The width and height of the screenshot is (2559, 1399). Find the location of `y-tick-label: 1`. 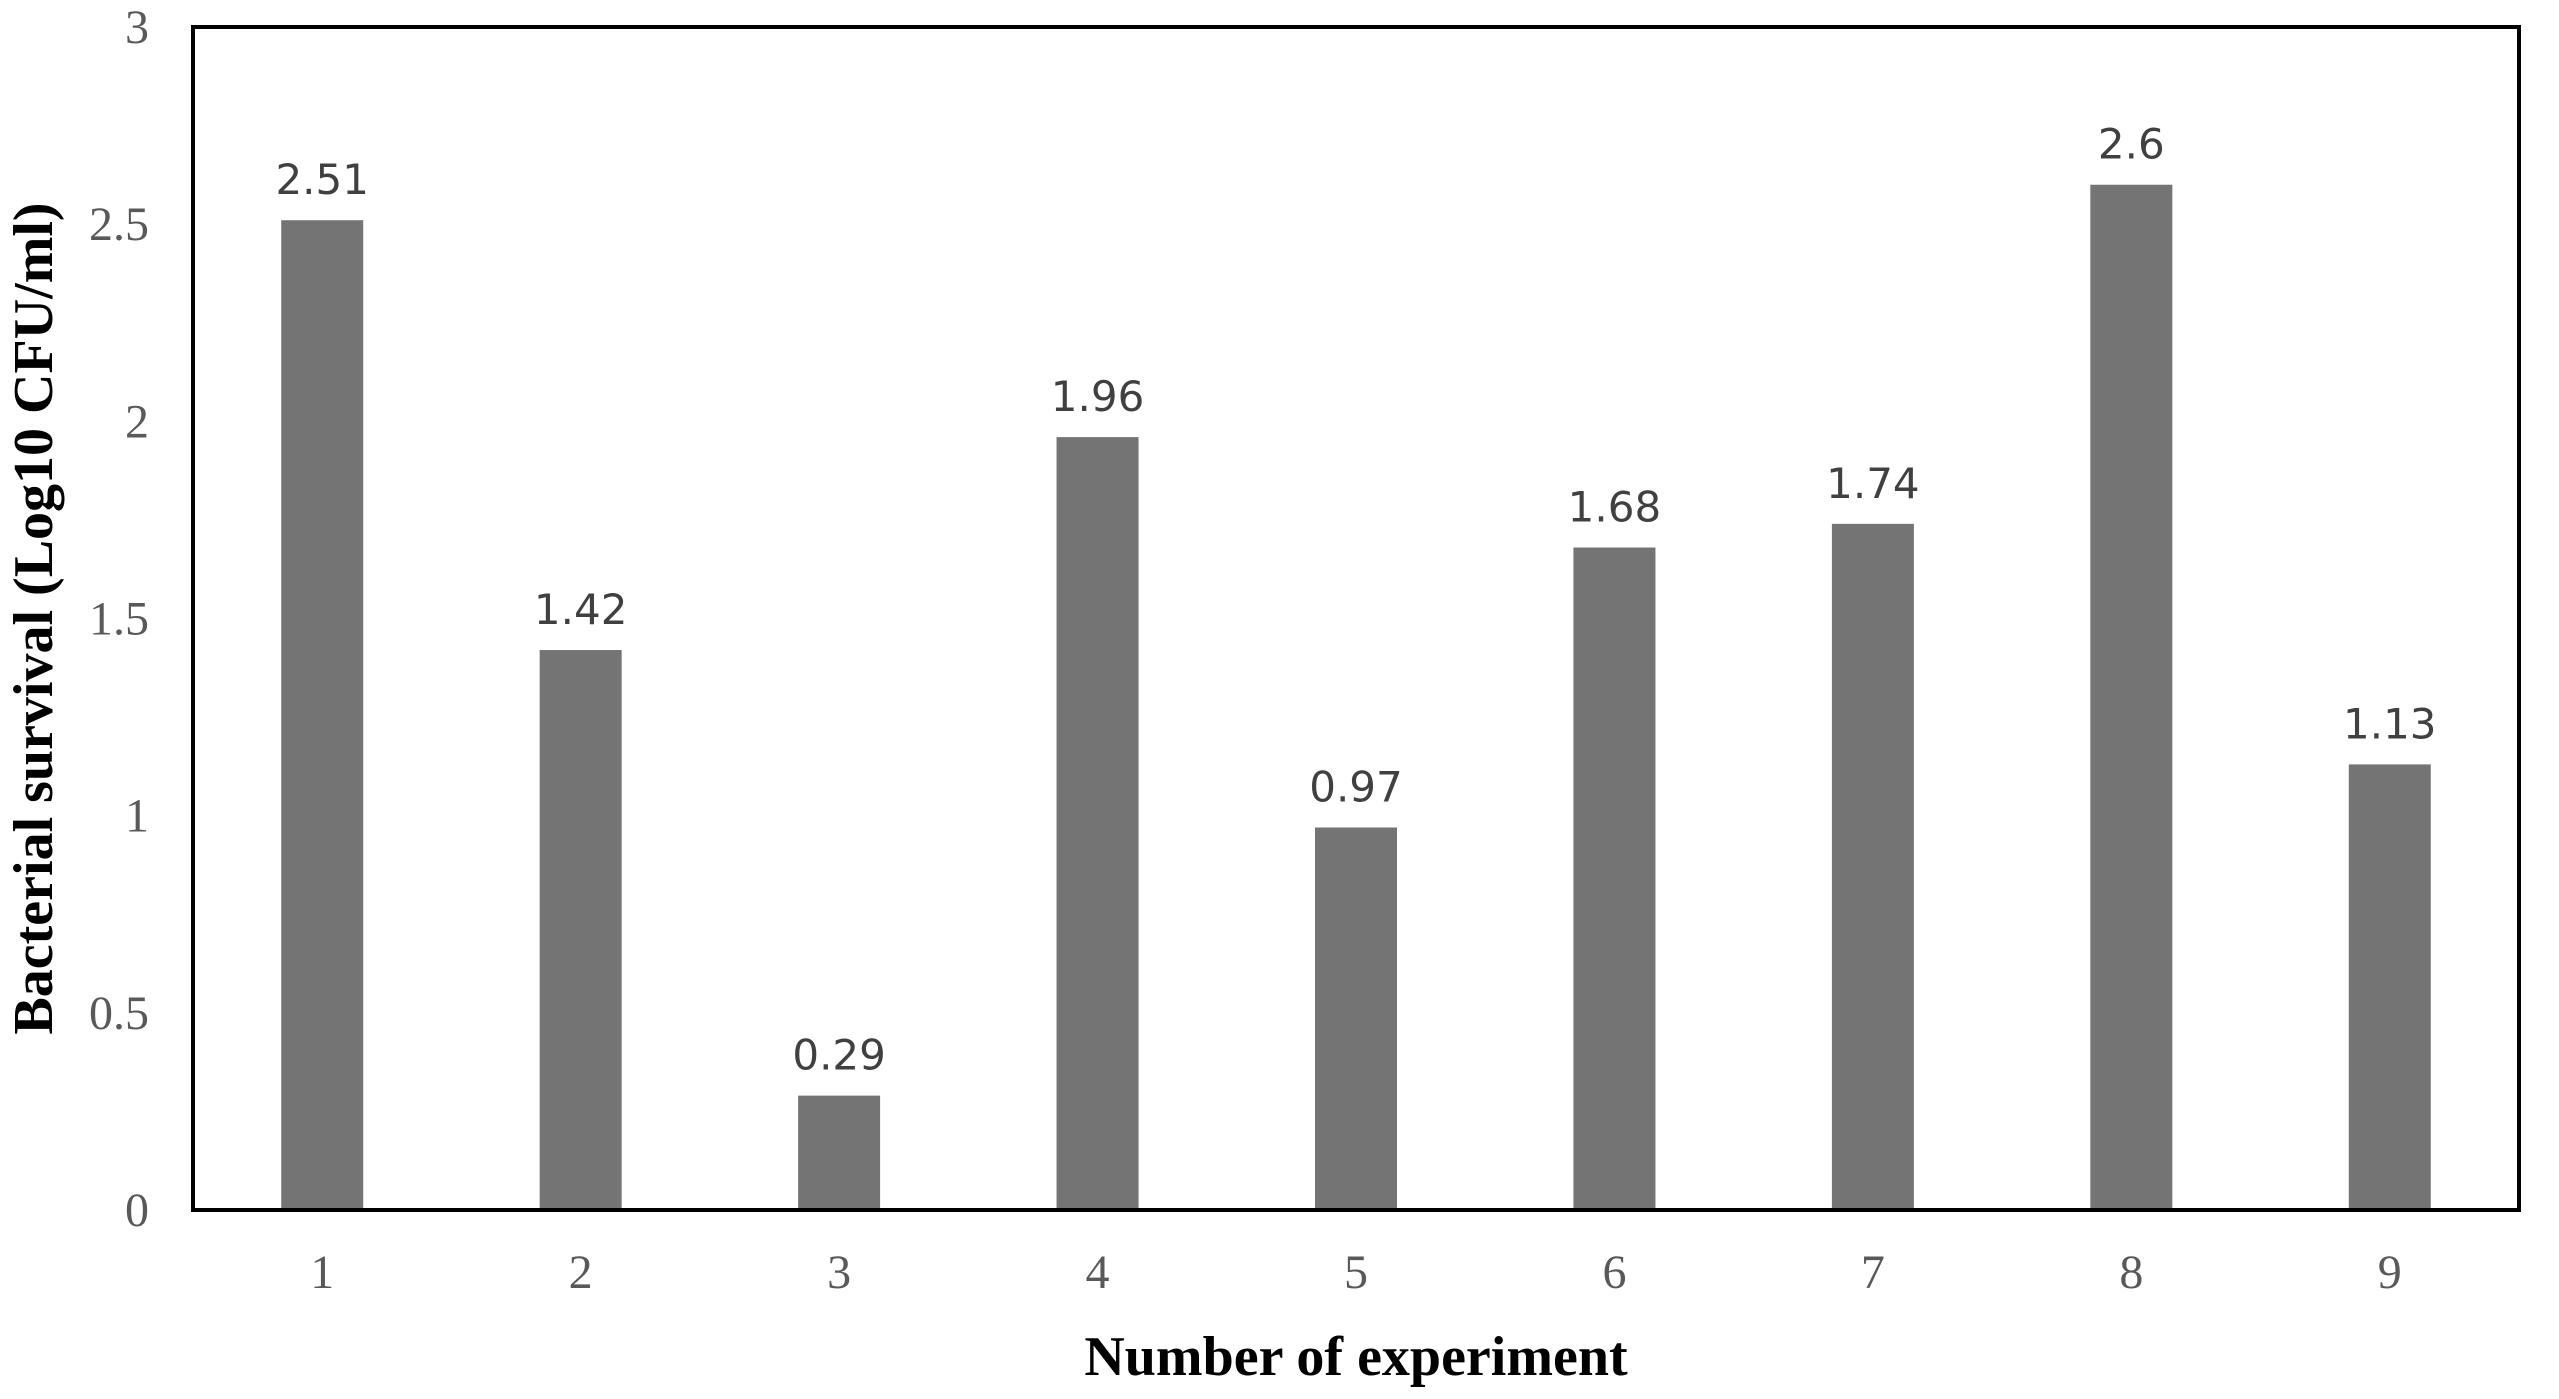

y-tick-label: 1 is located at coordinates (137, 816).